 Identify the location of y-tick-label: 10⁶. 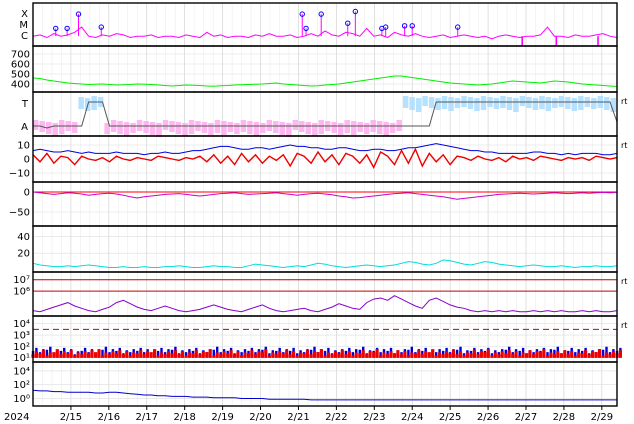
(21, 292).